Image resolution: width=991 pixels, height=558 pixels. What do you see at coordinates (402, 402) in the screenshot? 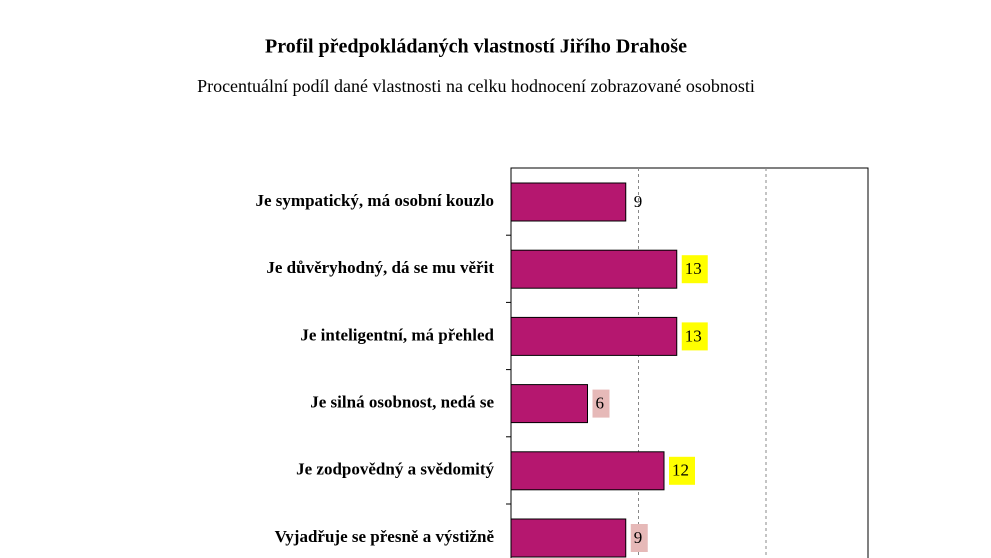
I see `category-label: Je silná osobnost, nedá se` at bounding box center [402, 402].